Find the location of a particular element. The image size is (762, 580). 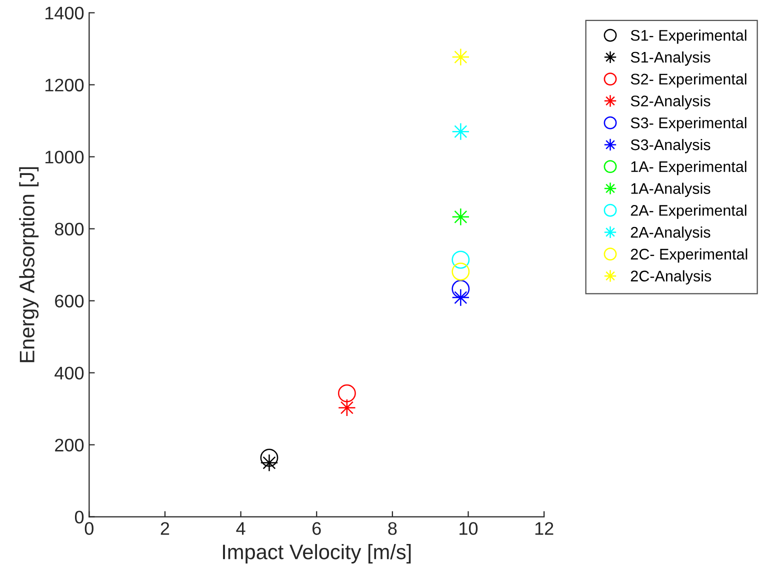

y-tick-label: 1000 is located at coordinates (65, 157).